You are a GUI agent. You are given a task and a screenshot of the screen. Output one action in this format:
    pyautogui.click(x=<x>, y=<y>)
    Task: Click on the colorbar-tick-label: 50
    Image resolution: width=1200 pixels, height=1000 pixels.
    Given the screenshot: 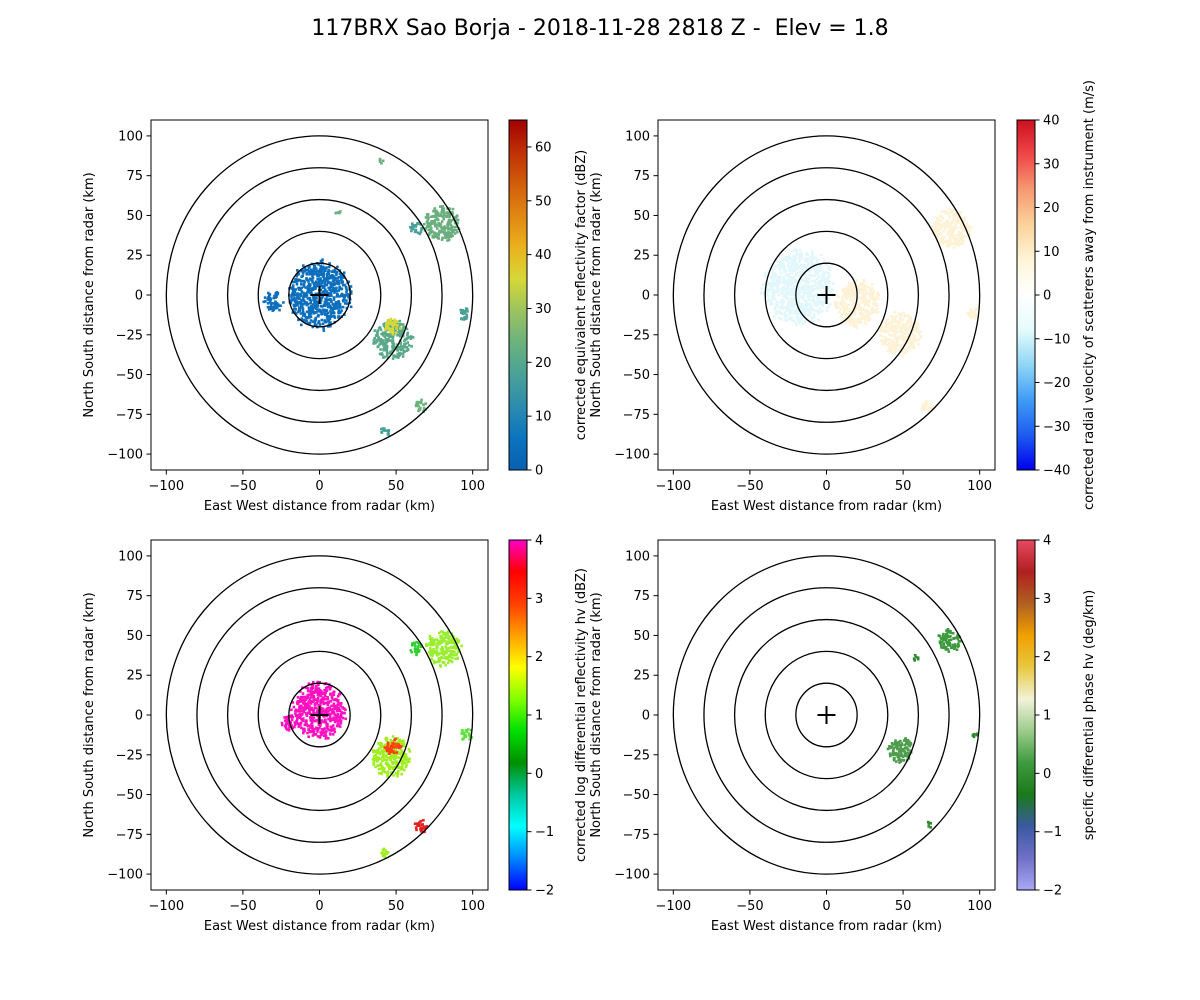 What is the action you would take?
    pyautogui.click(x=543, y=201)
    